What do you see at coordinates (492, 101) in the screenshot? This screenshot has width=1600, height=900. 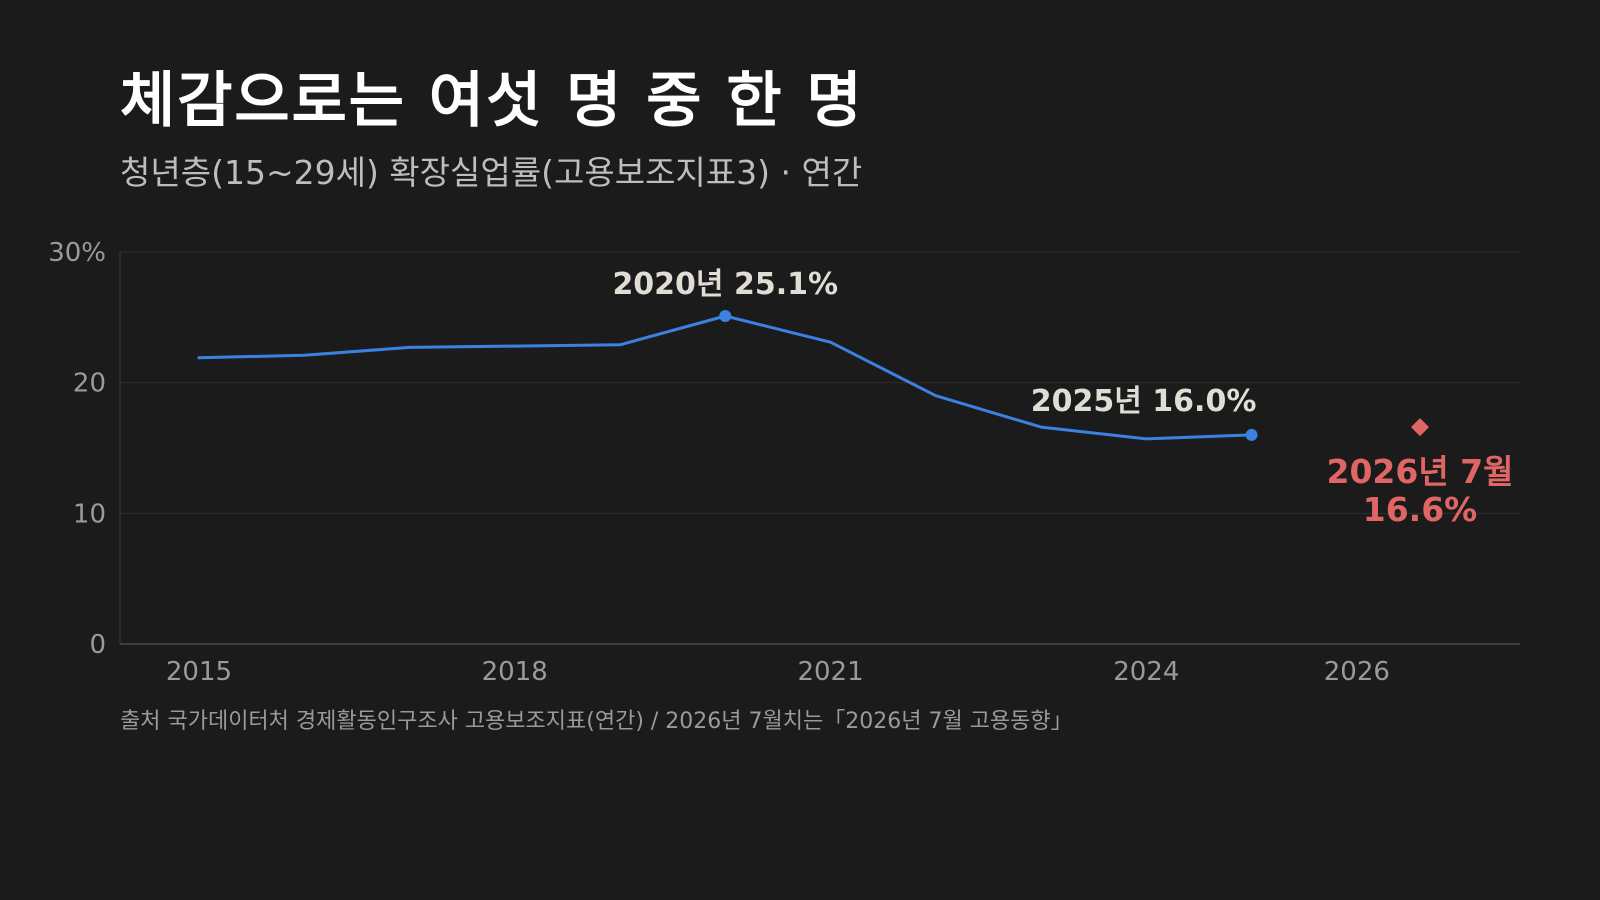 I see `chart-title: 체감으로는 여섯 명 중 한 명` at bounding box center [492, 101].